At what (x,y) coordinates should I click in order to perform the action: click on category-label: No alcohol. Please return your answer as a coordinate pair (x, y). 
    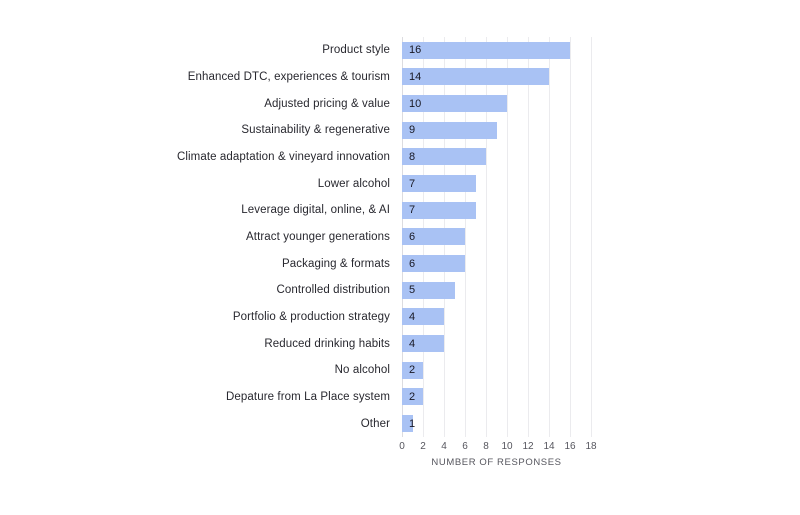
    Looking at the image, I should click on (362, 370).